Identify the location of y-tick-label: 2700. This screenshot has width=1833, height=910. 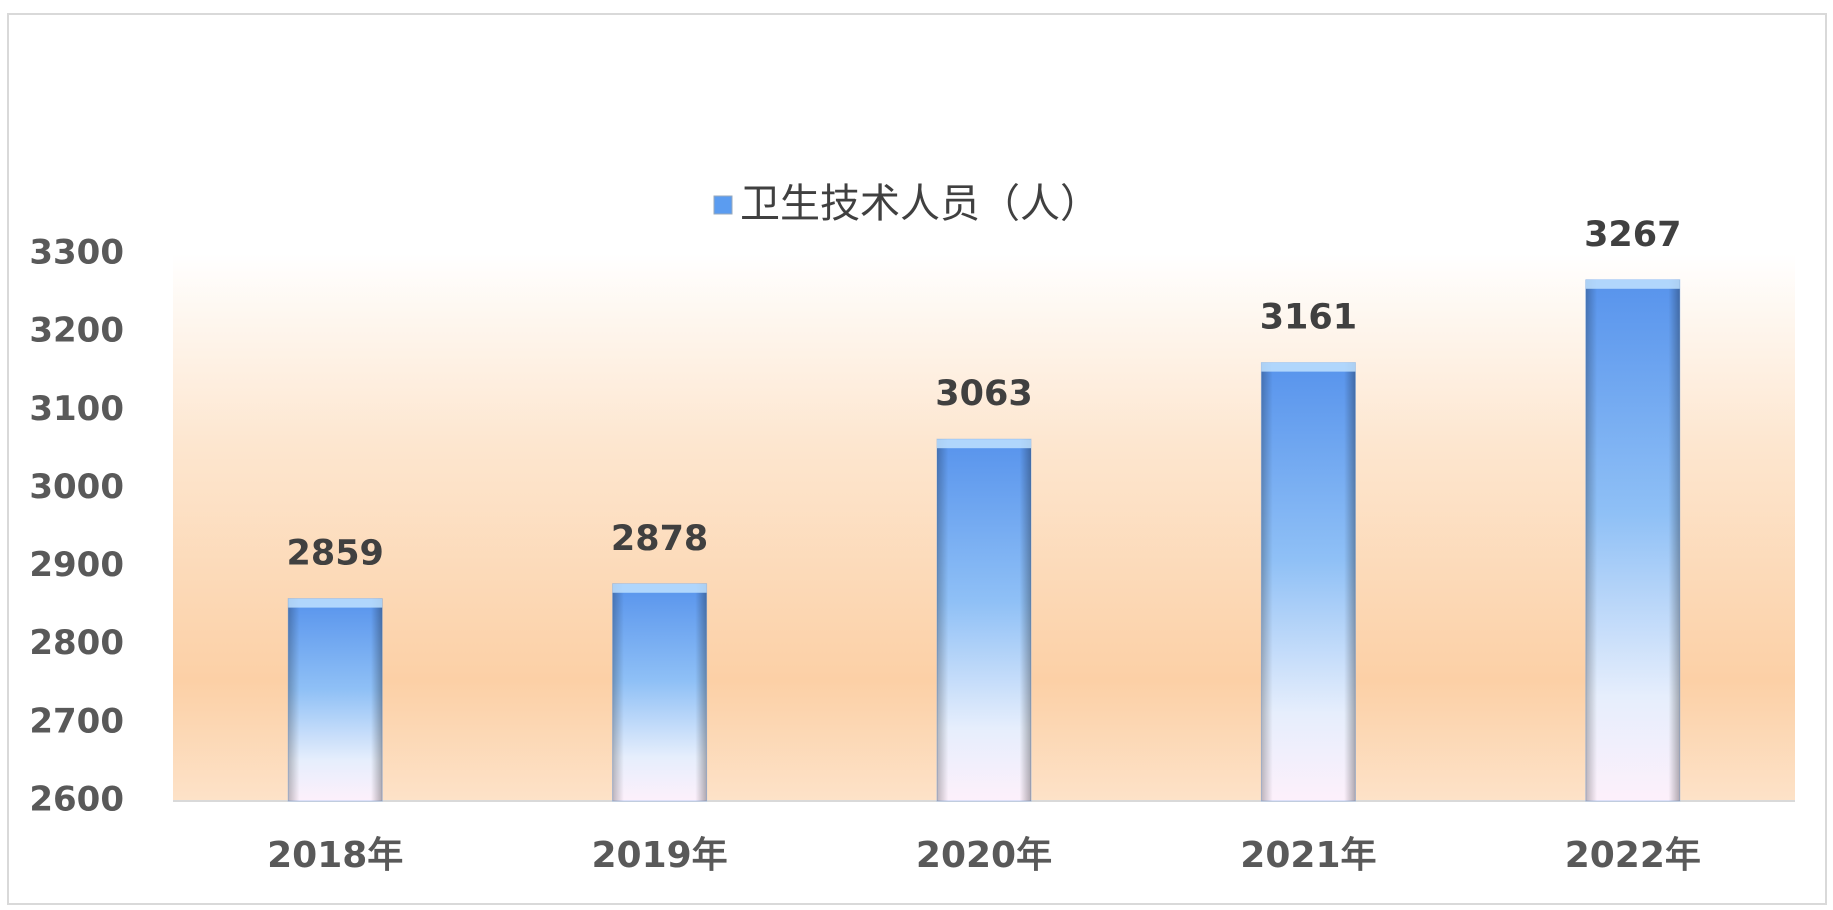
(76, 721).